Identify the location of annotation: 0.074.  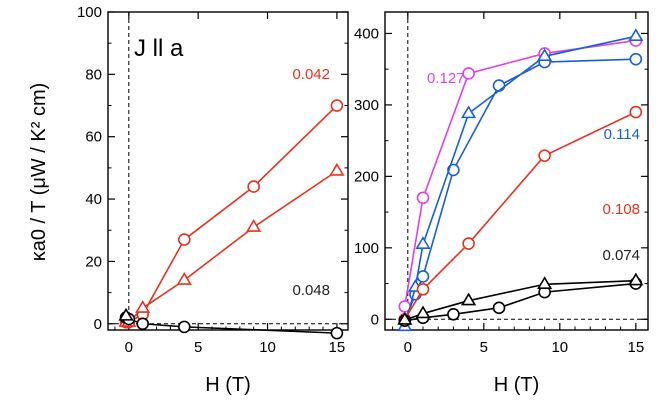
(621, 255).